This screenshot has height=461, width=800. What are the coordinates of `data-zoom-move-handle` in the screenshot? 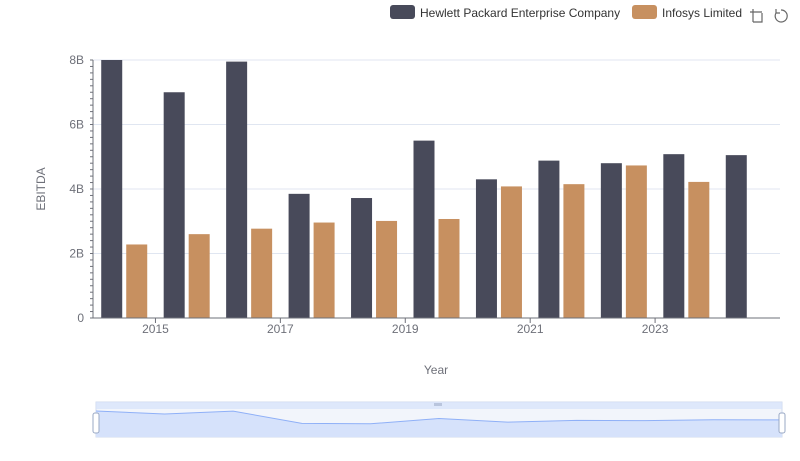 It's located at (438, 404).